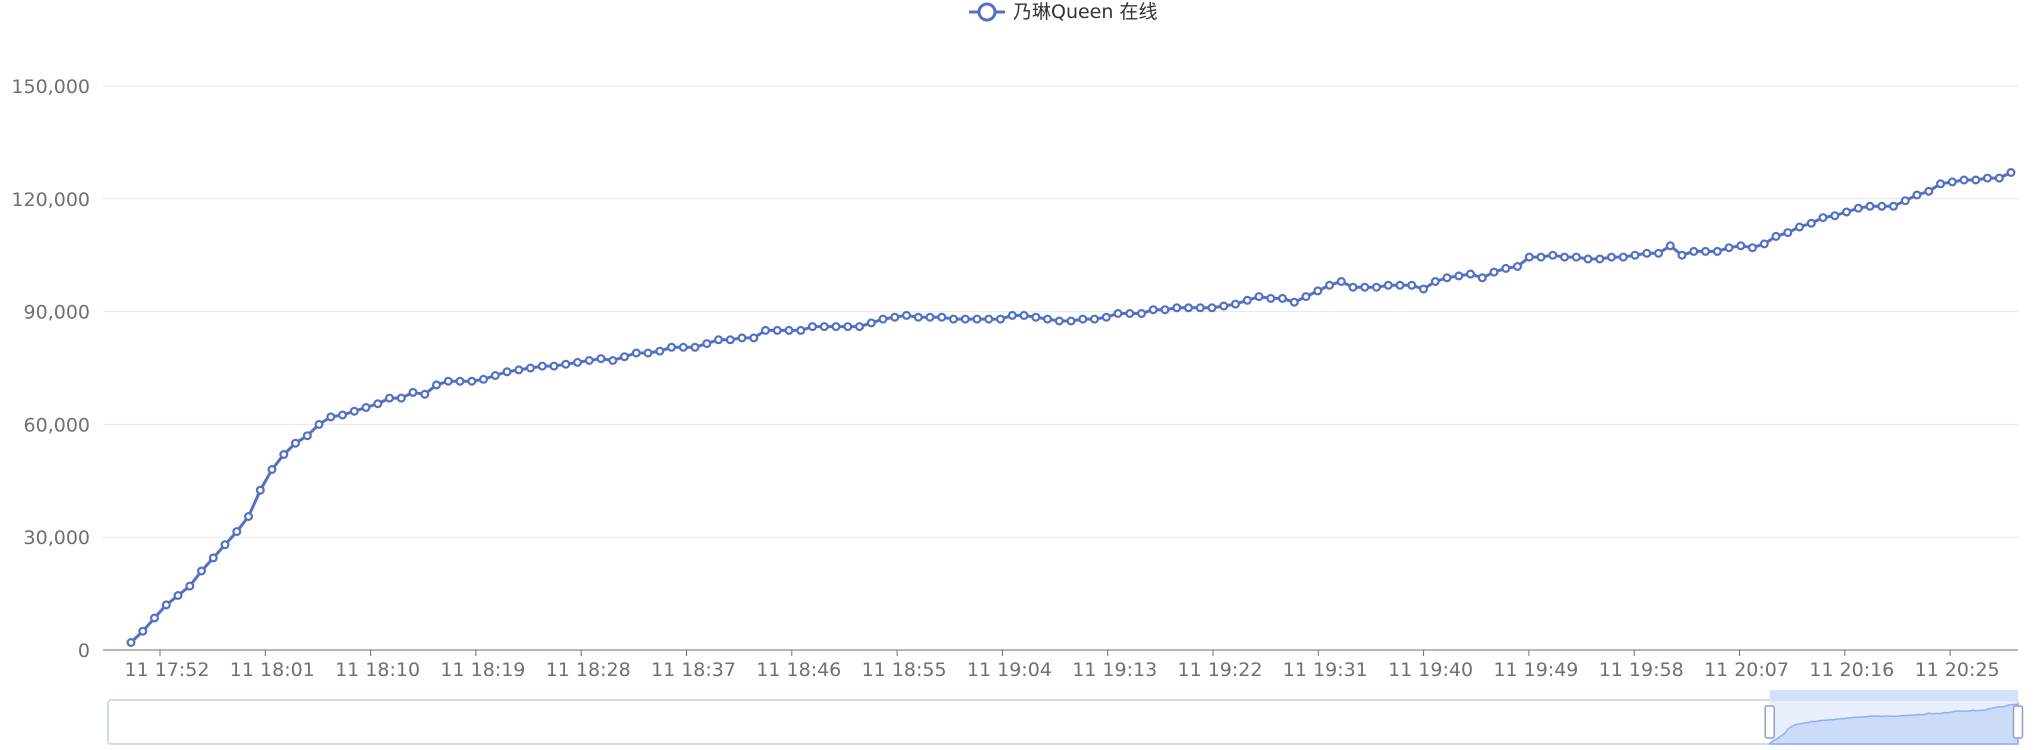 This screenshot has width=2043, height=750. What do you see at coordinates (1641, 670) in the screenshot?
I see `x-tick-label: 11 19:58` at bounding box center [1641, 670].